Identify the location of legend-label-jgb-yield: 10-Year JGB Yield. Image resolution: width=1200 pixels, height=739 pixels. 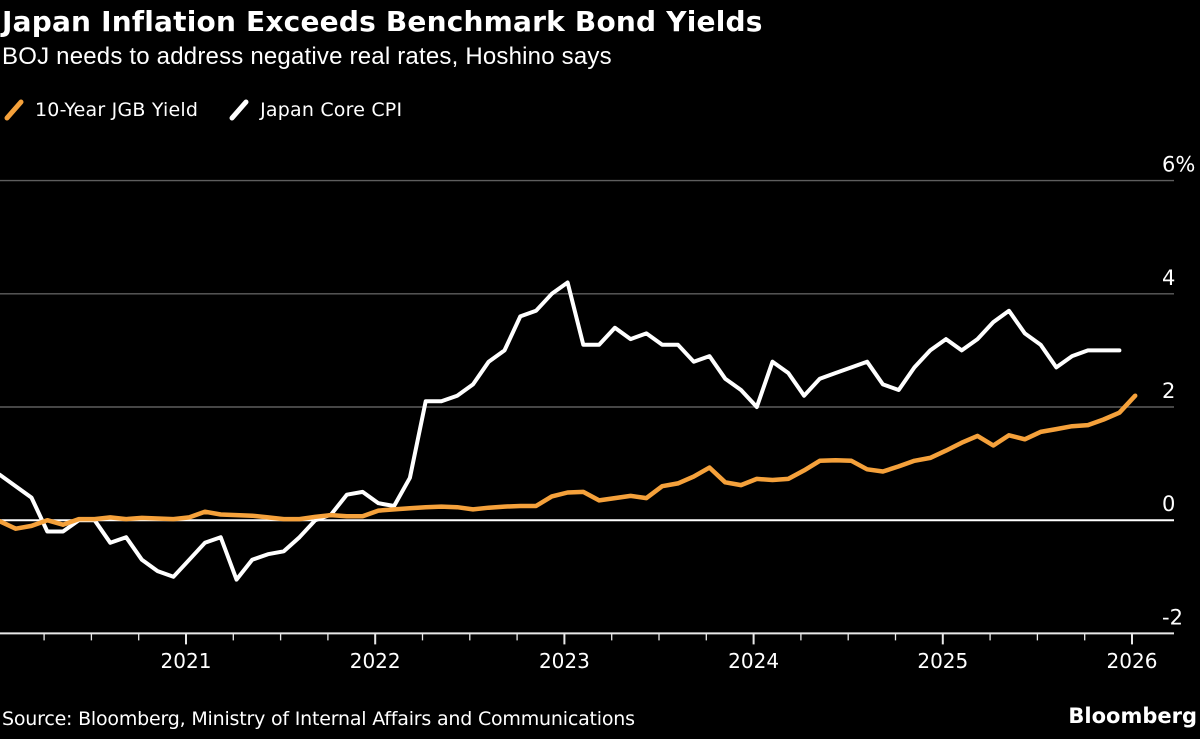
(117, 110).